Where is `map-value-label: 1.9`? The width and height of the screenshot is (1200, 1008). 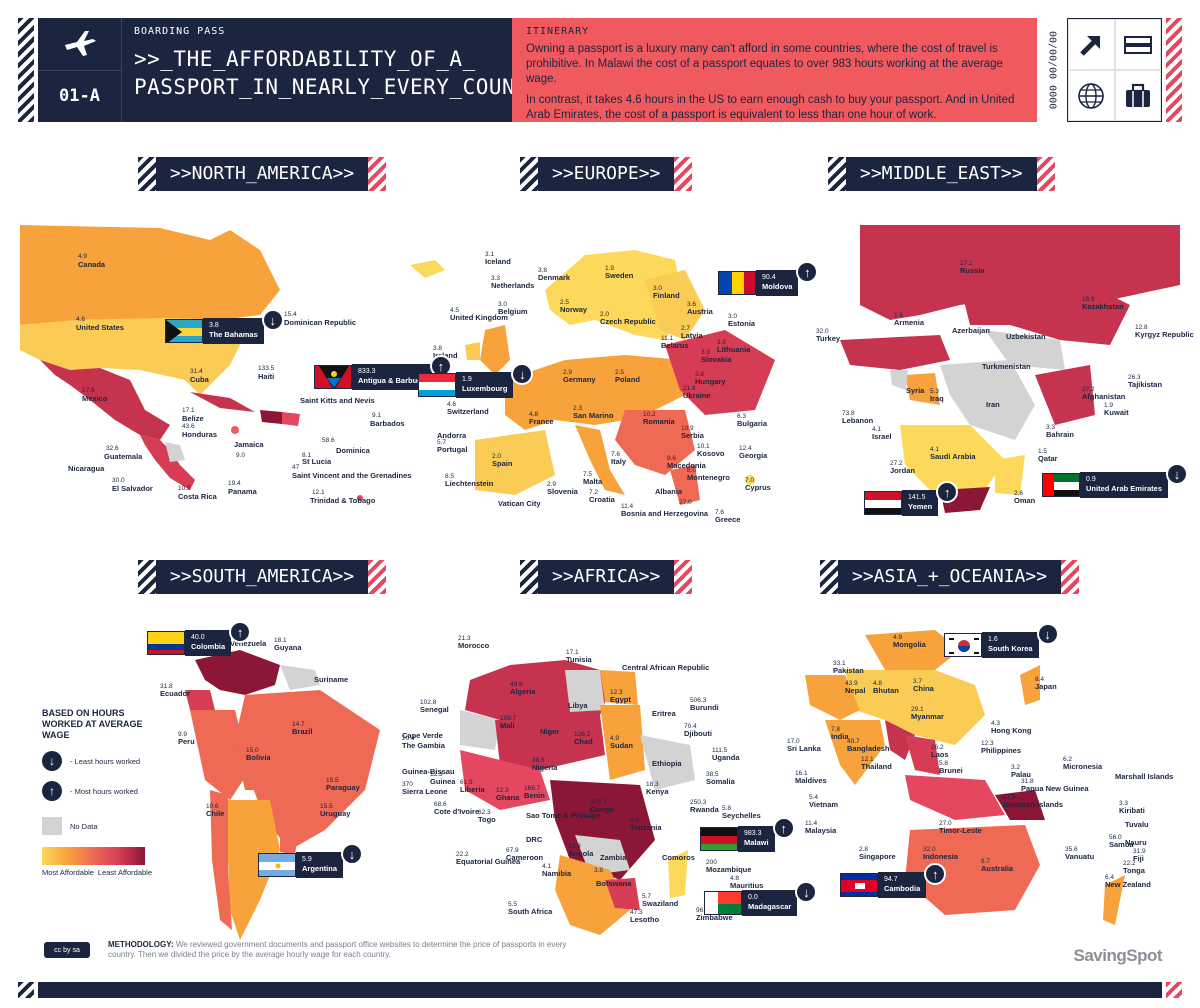 map-value-label: 1.9 is located at coordinates (1108, 405).